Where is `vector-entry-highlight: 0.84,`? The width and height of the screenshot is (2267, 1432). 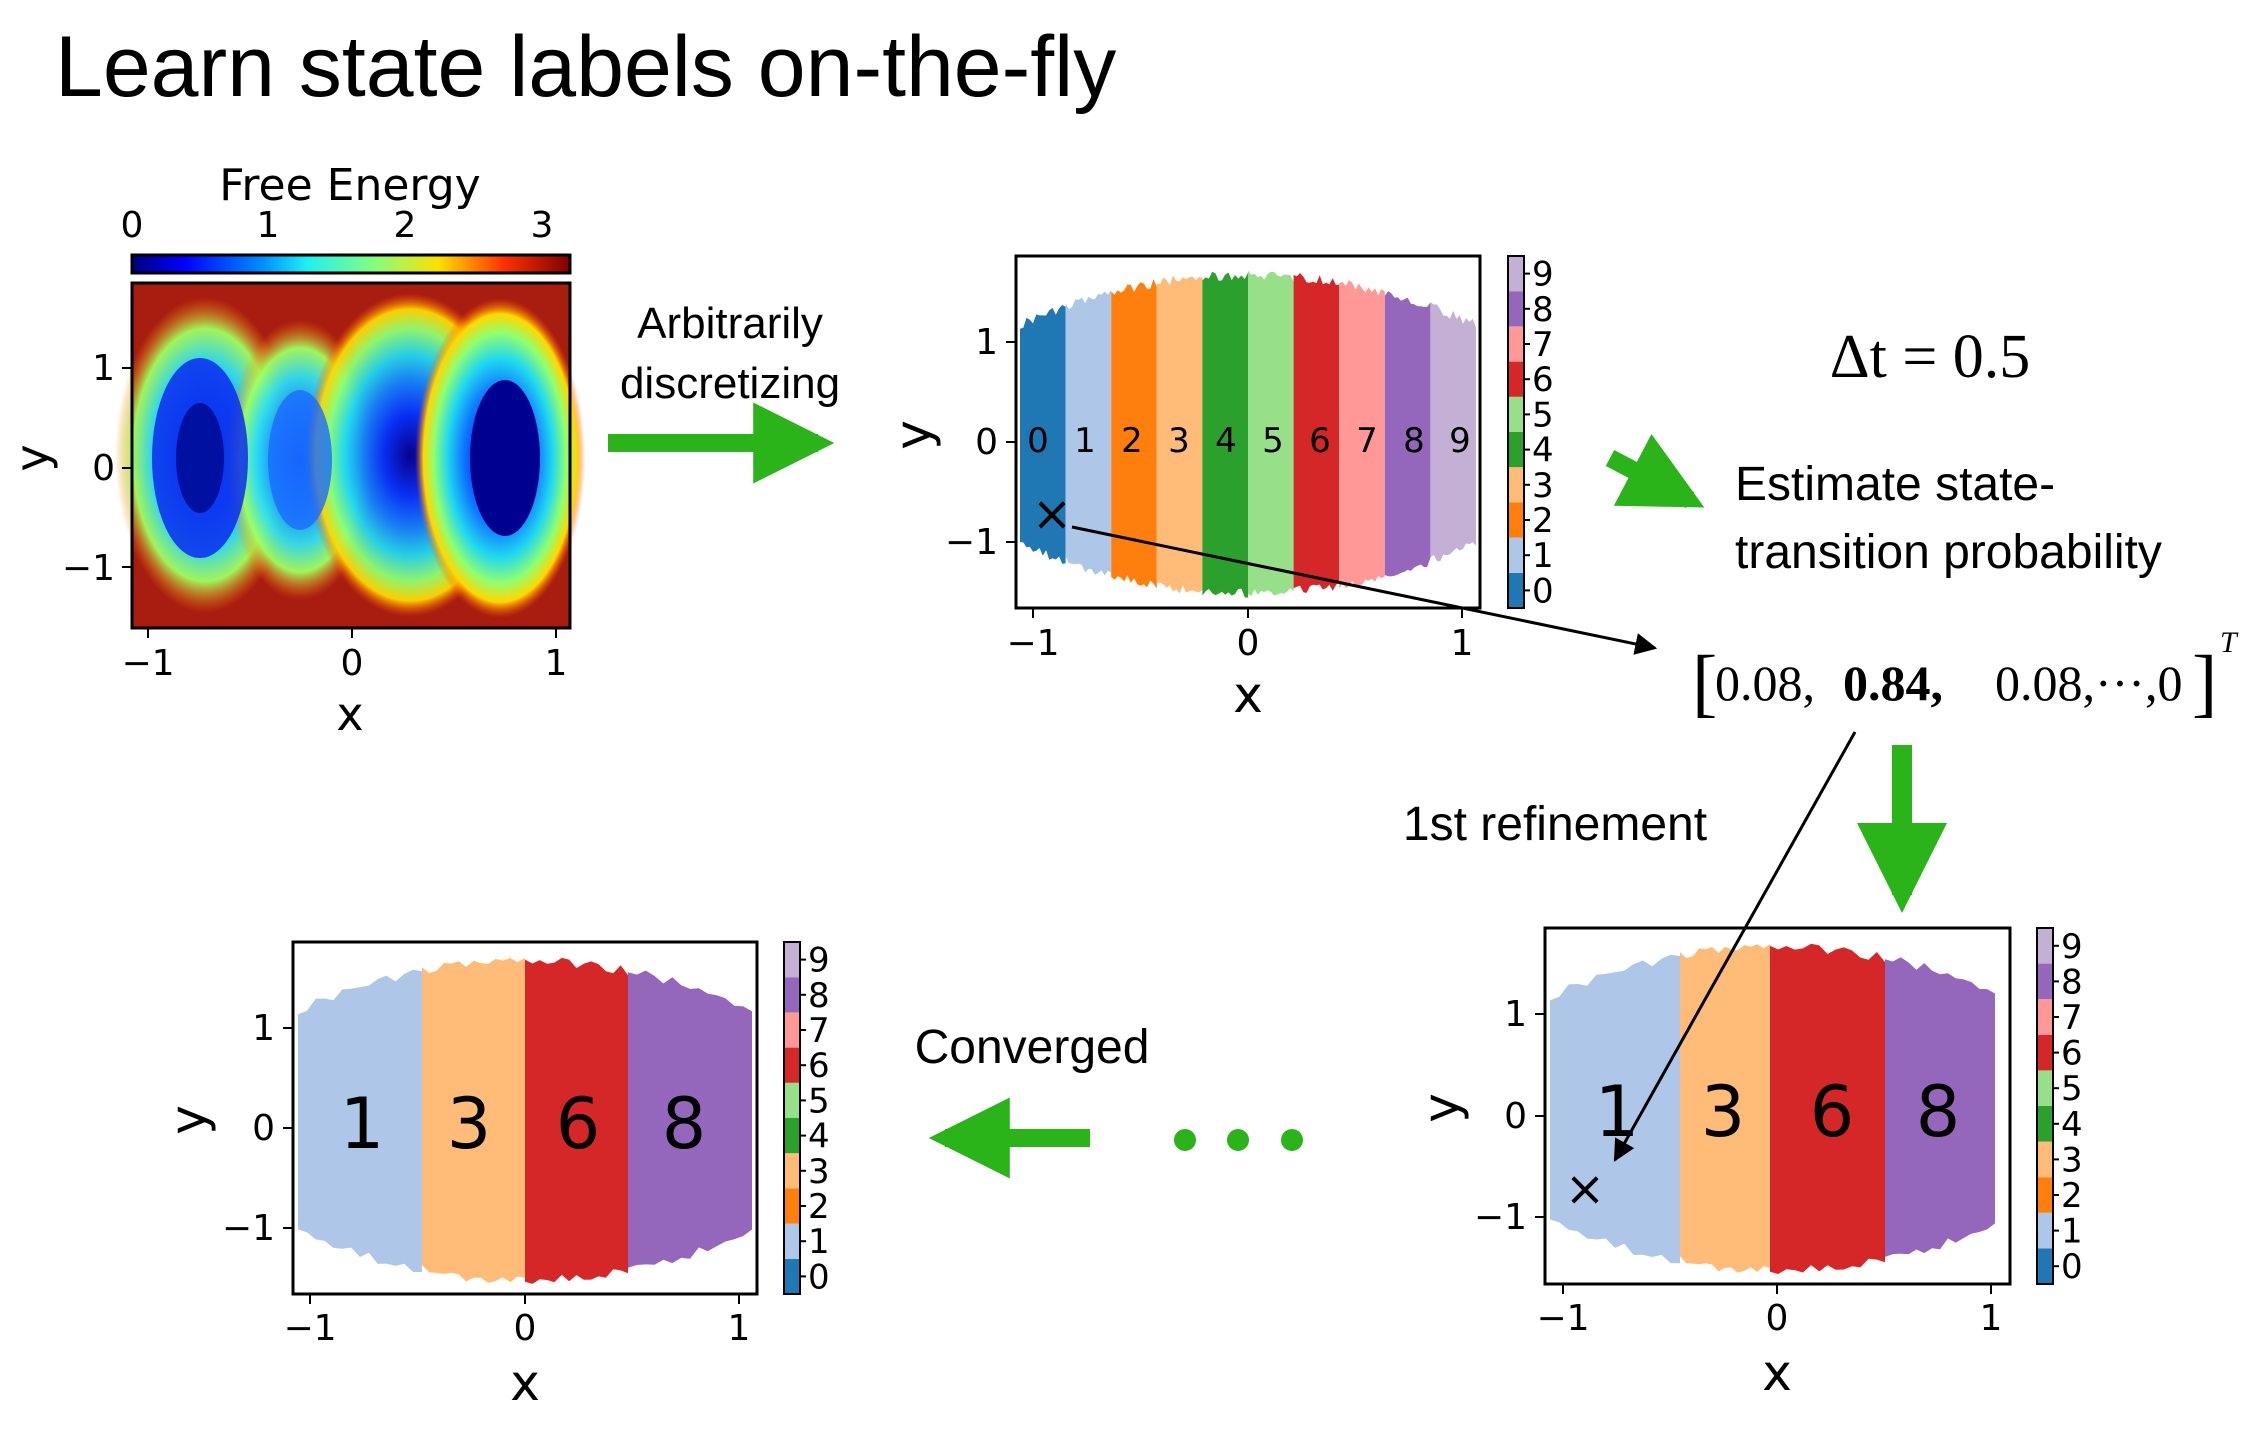
vector-entry-highlight: 0.84, is located at coordinates (1893, 683).